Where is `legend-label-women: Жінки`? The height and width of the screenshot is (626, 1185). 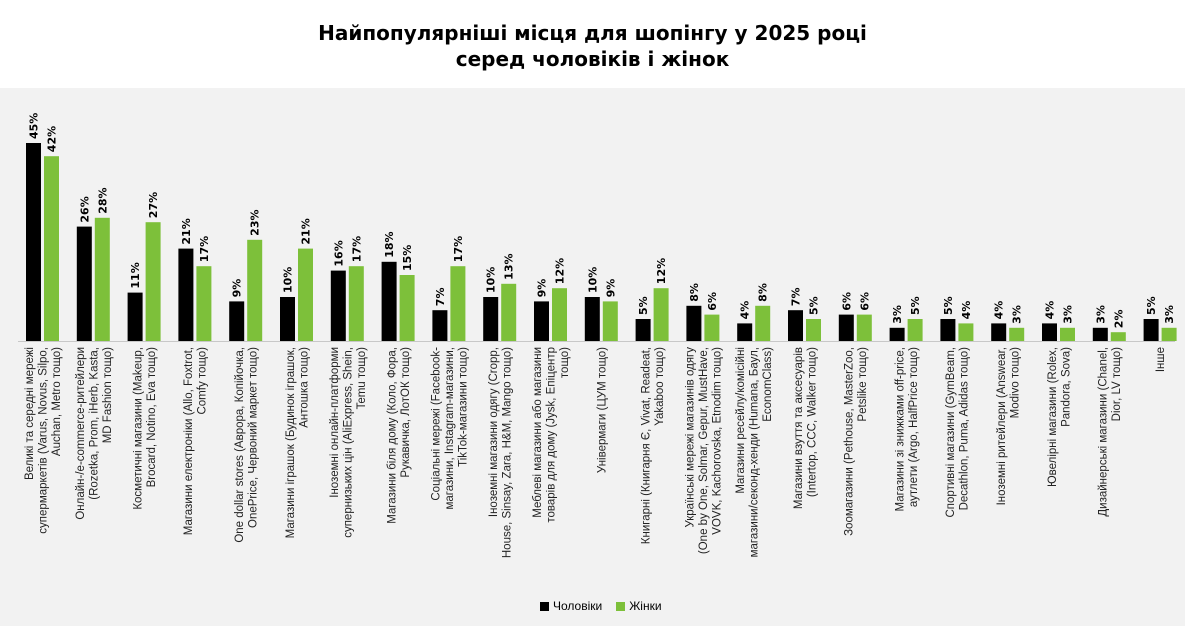
legend-label-women: Жінки is located at coordinates (645, 606).